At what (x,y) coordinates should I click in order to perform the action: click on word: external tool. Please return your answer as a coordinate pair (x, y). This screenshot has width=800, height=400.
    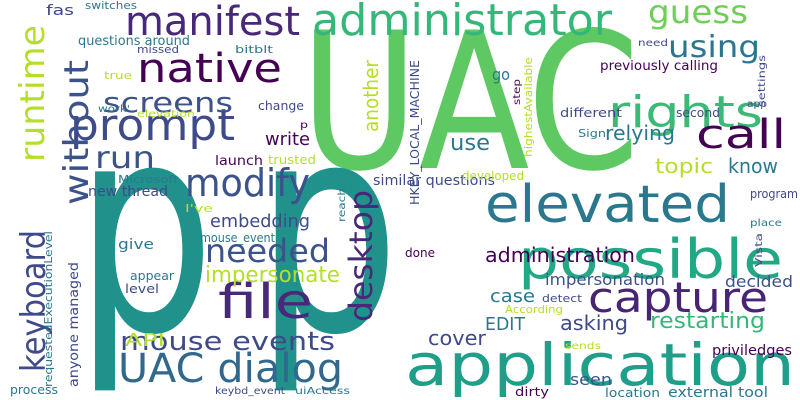
    Looking at the image, I should click on (718, 392).